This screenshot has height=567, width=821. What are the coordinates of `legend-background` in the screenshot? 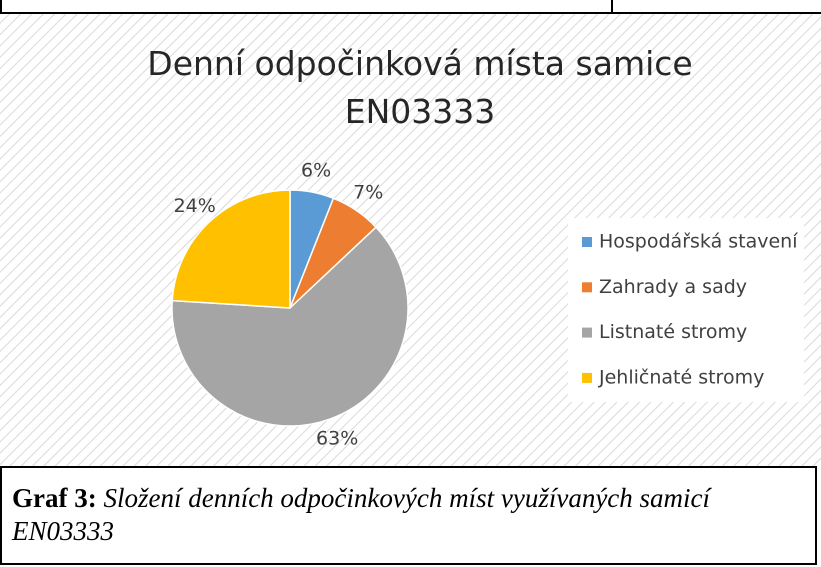 It's located at (686, 310).